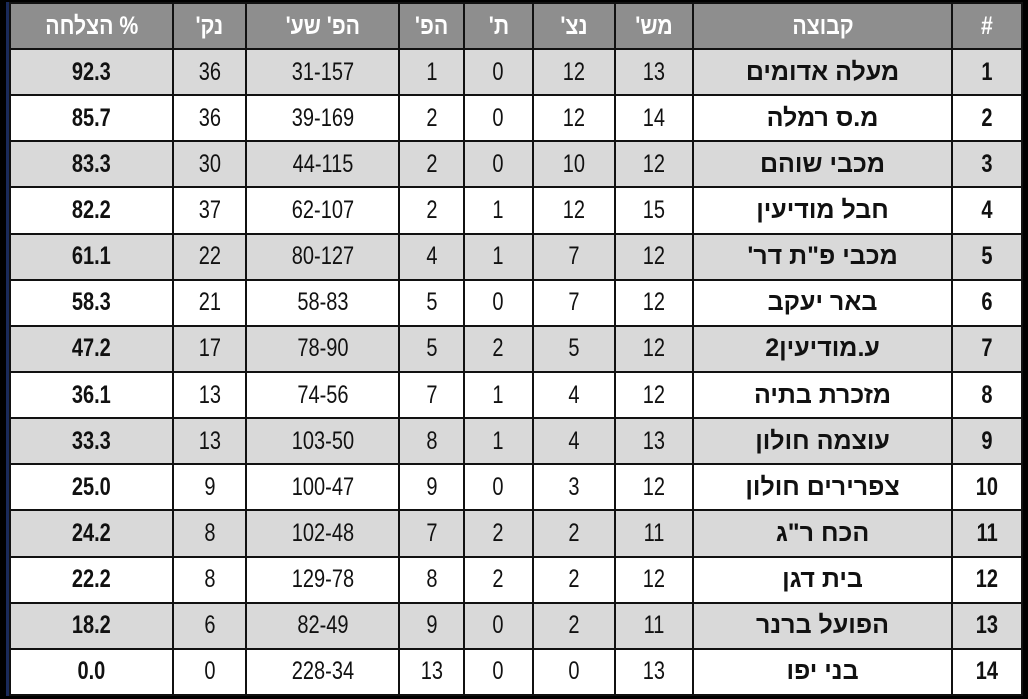 The height and width of the screenshot is (699, 1028). I want to click on cell-rank: 7, so click(987, 348).